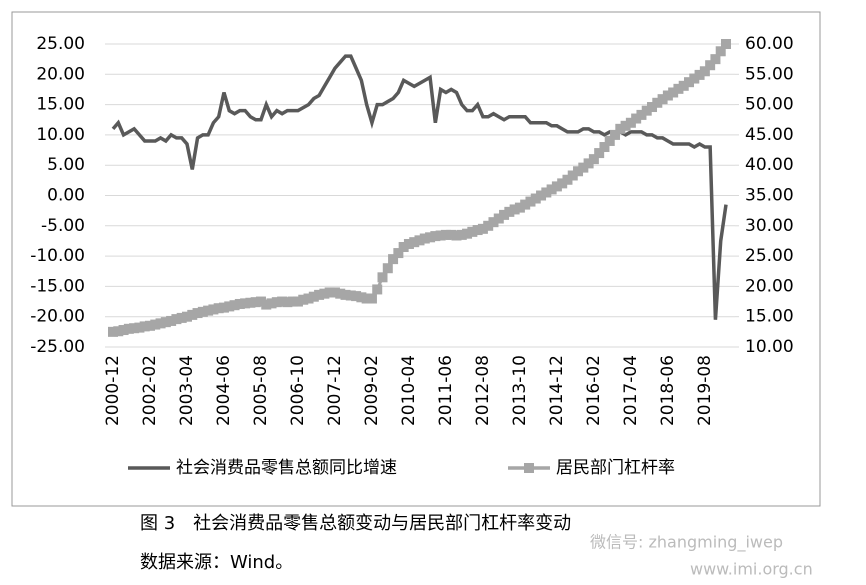  I want to click on y2-tick-label: 60.00, so click(769, 44).